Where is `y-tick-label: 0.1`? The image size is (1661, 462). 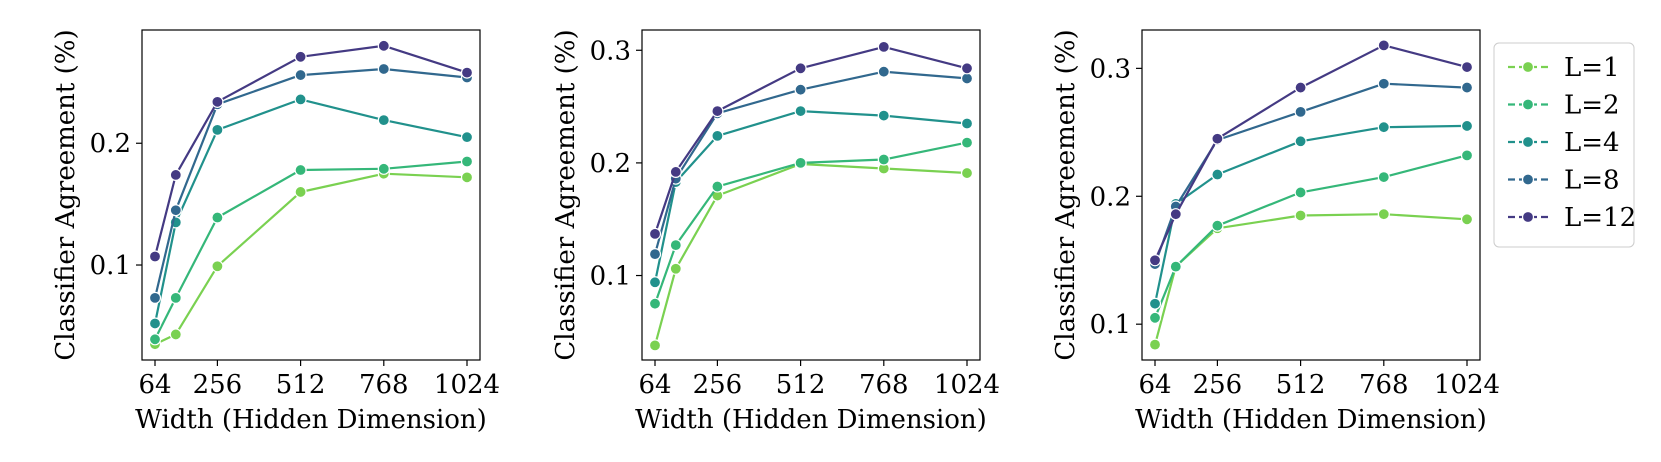
y-tick-label: 0.1 is located at coordinates (1110, 325).